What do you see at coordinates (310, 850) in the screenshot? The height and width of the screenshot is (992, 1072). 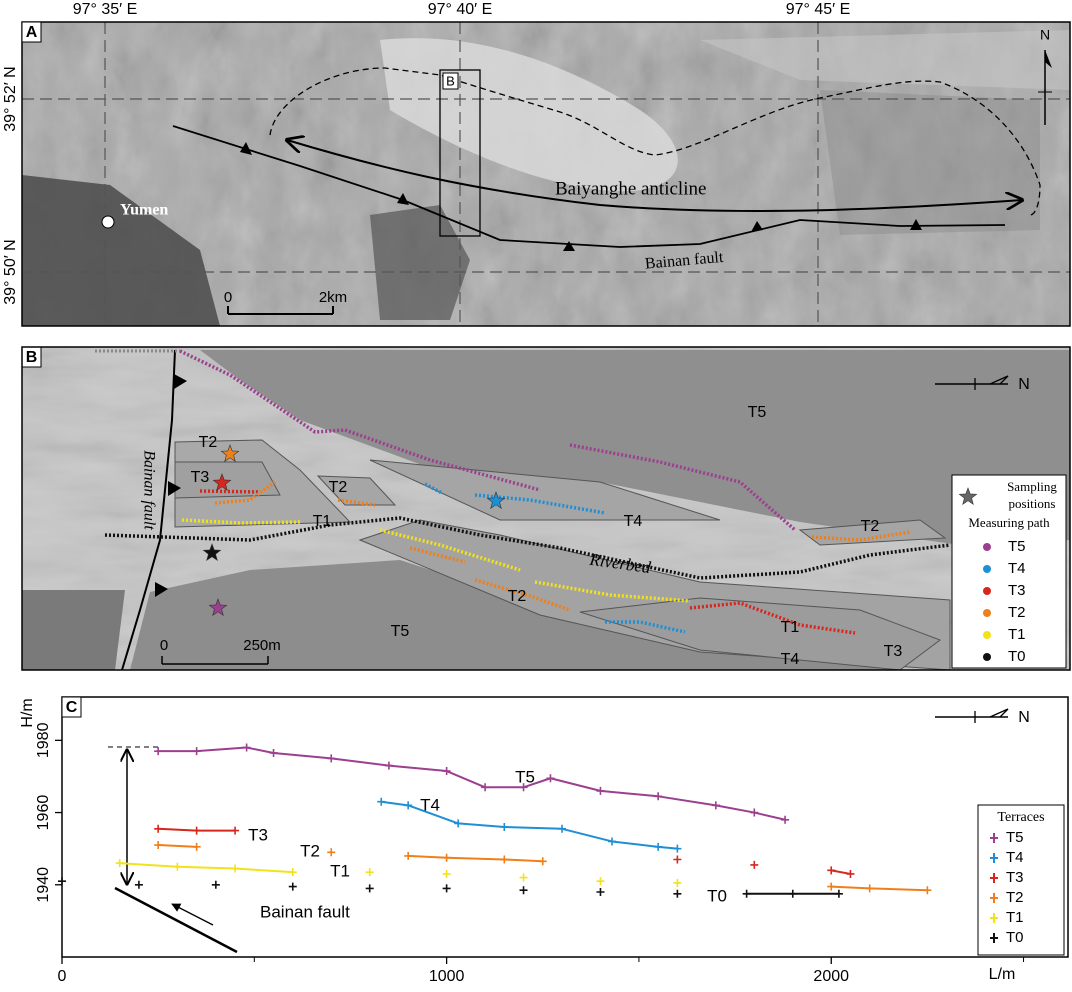 I see `annotation: T2` at bounding box center [310, 850].